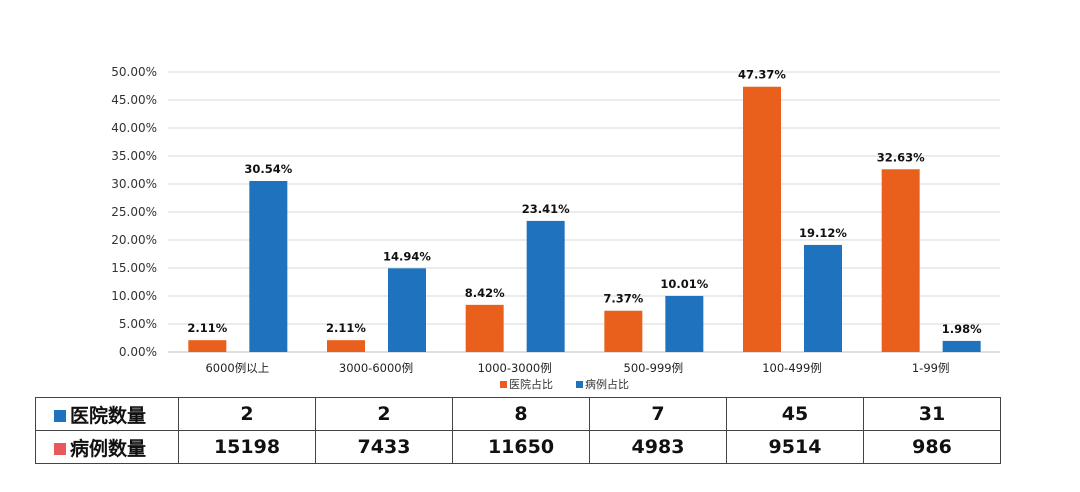 This screenshot has width=1080, height=492. What do you see at coordinates (623, 299) in the screenshot?
I see `data-label: 7.37%` at bounding box center [623, 299].